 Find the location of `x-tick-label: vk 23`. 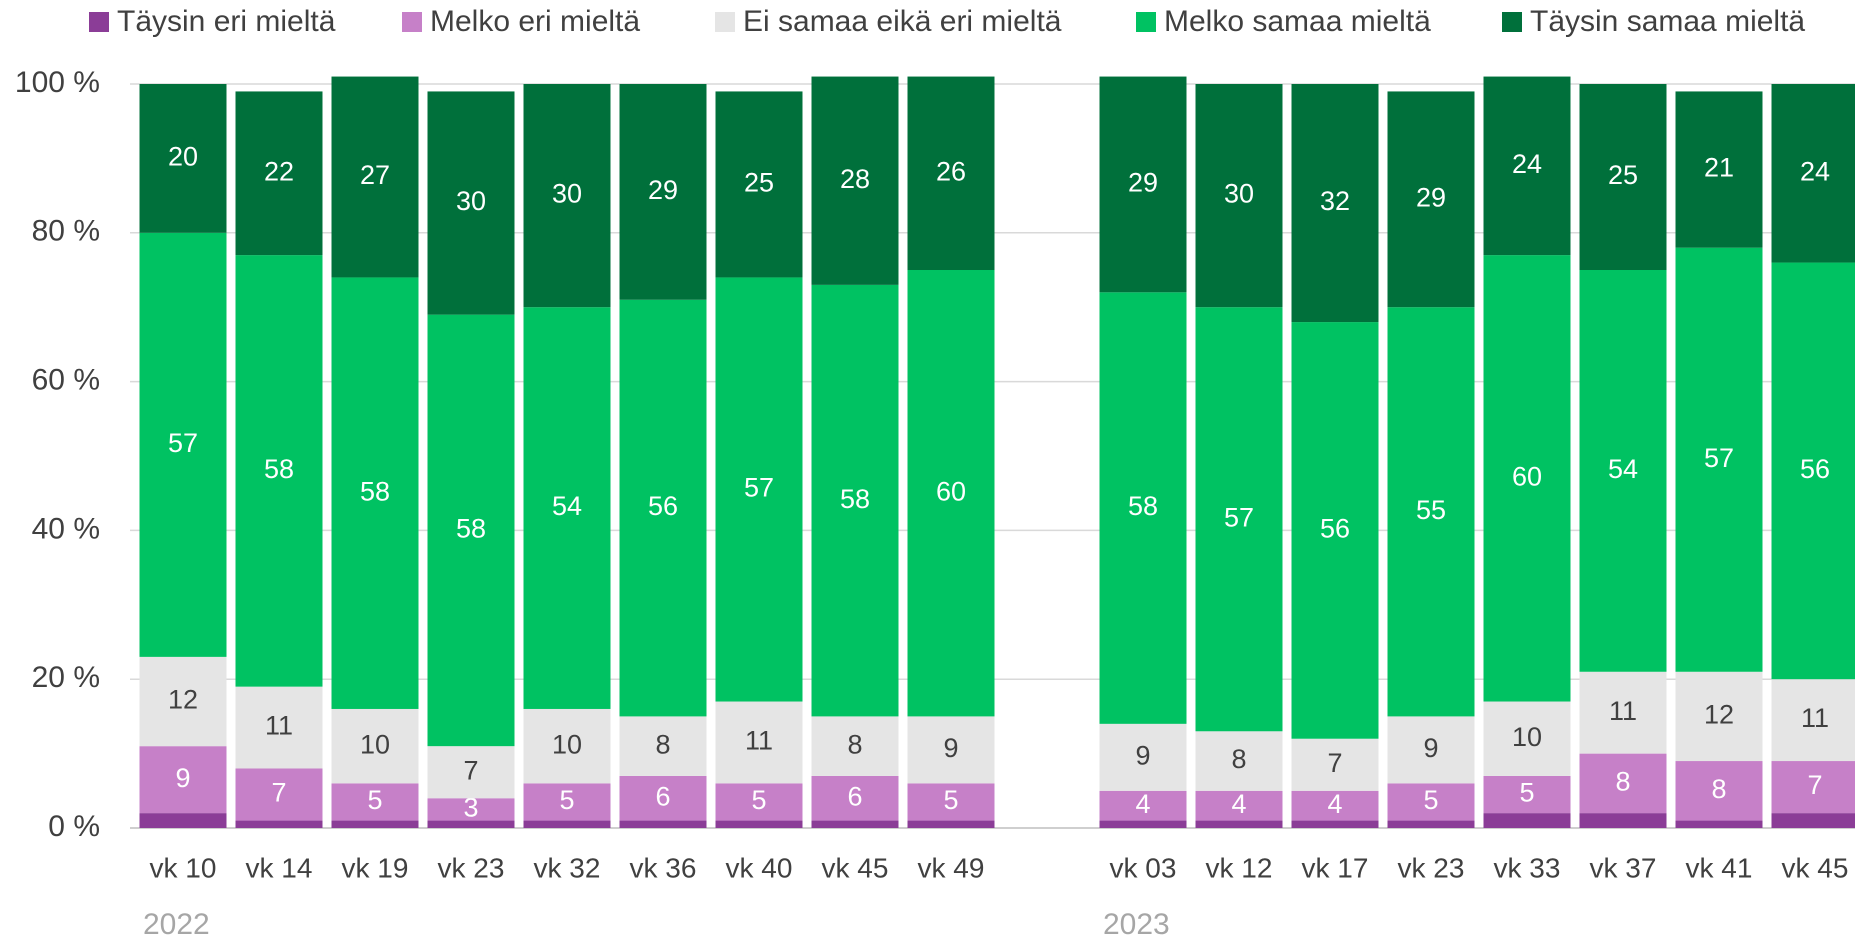

x-tick-label: vk 23 is located at coordinates (1431, 867).